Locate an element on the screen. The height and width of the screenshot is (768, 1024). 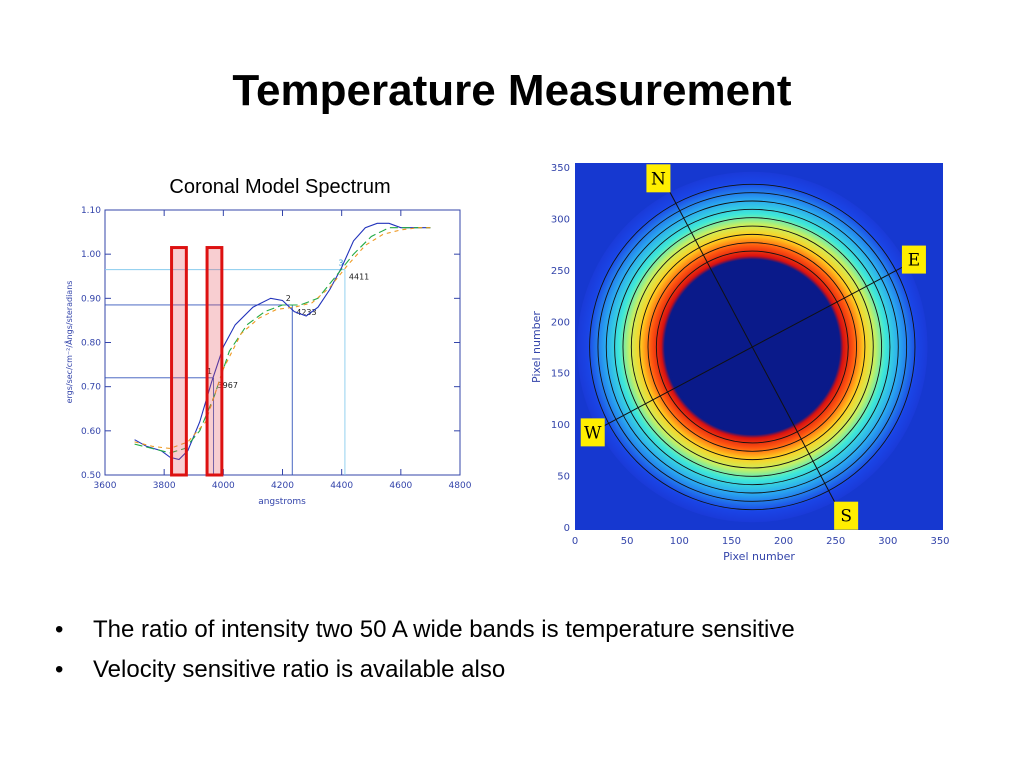
y-tick-label: 0.90 is located at coordinates (91, 299).